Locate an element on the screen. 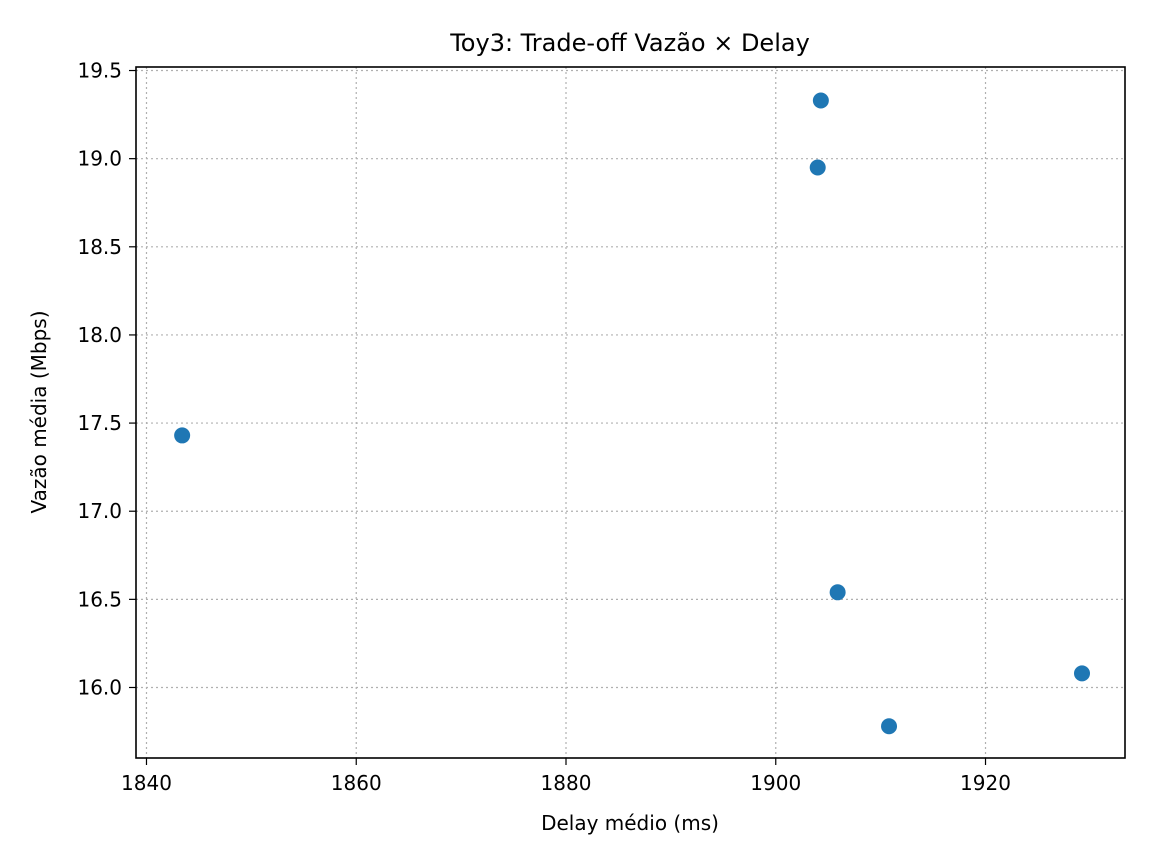  x-tick-label: 1840 is located at coordinates (146, 783).